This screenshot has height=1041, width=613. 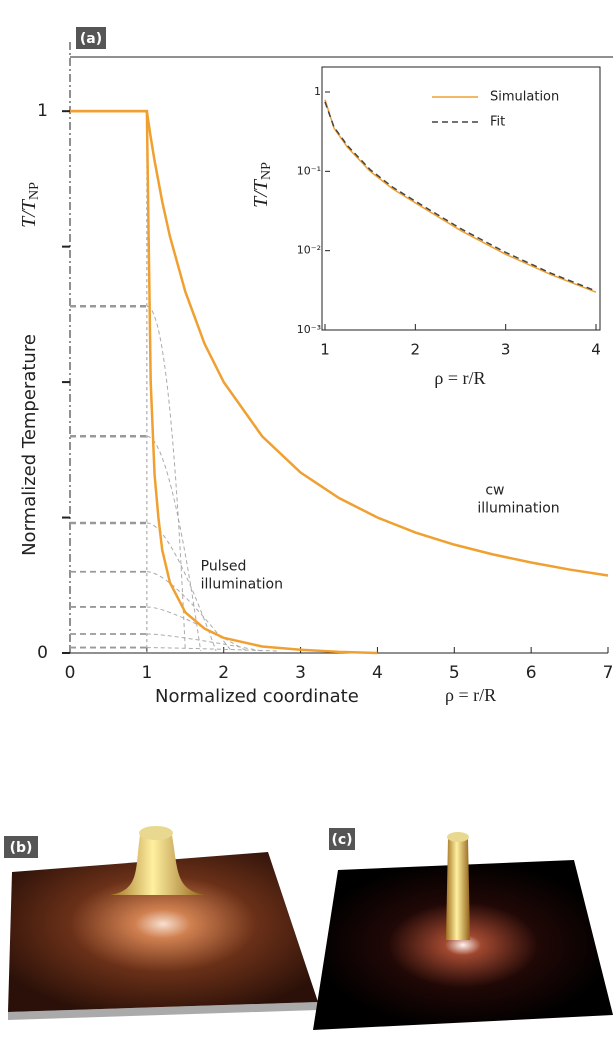 What do you see at coordinates (70, 673) in the screenshot?
I see `x-tick-label: 0` at bounding box center [70, 673].